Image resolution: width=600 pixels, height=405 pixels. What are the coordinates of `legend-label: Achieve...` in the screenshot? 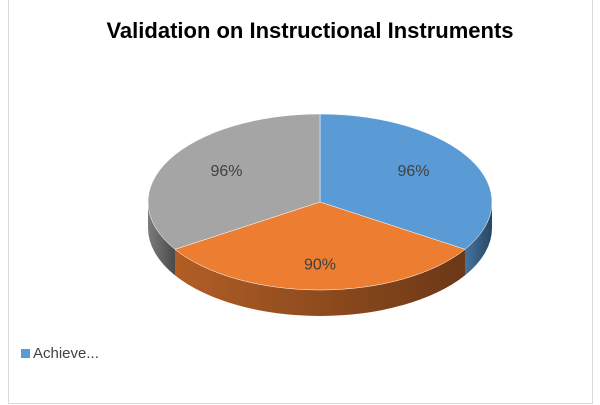 It's located at (66, 353).